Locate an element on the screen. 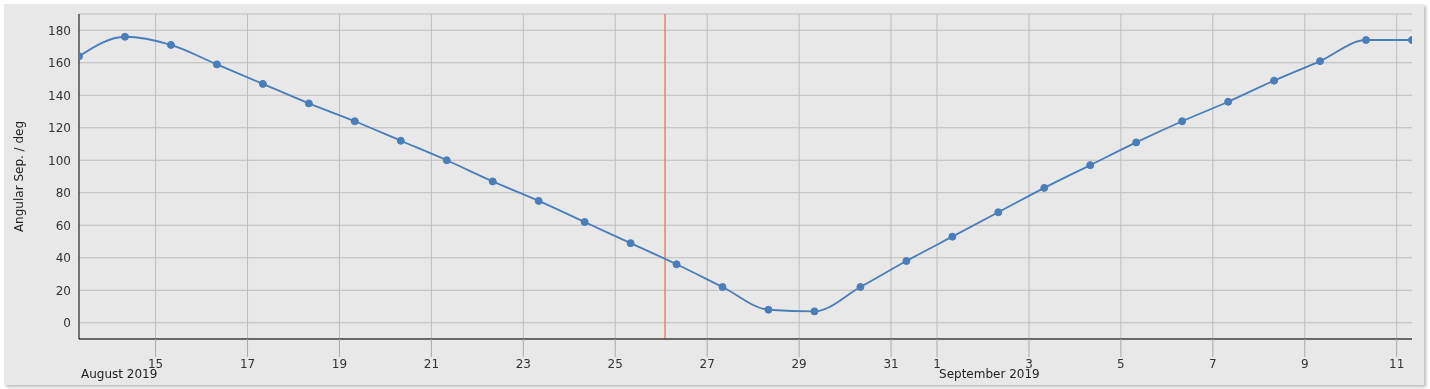  x-tick-label: 27 is located at coordinates (707, 363).